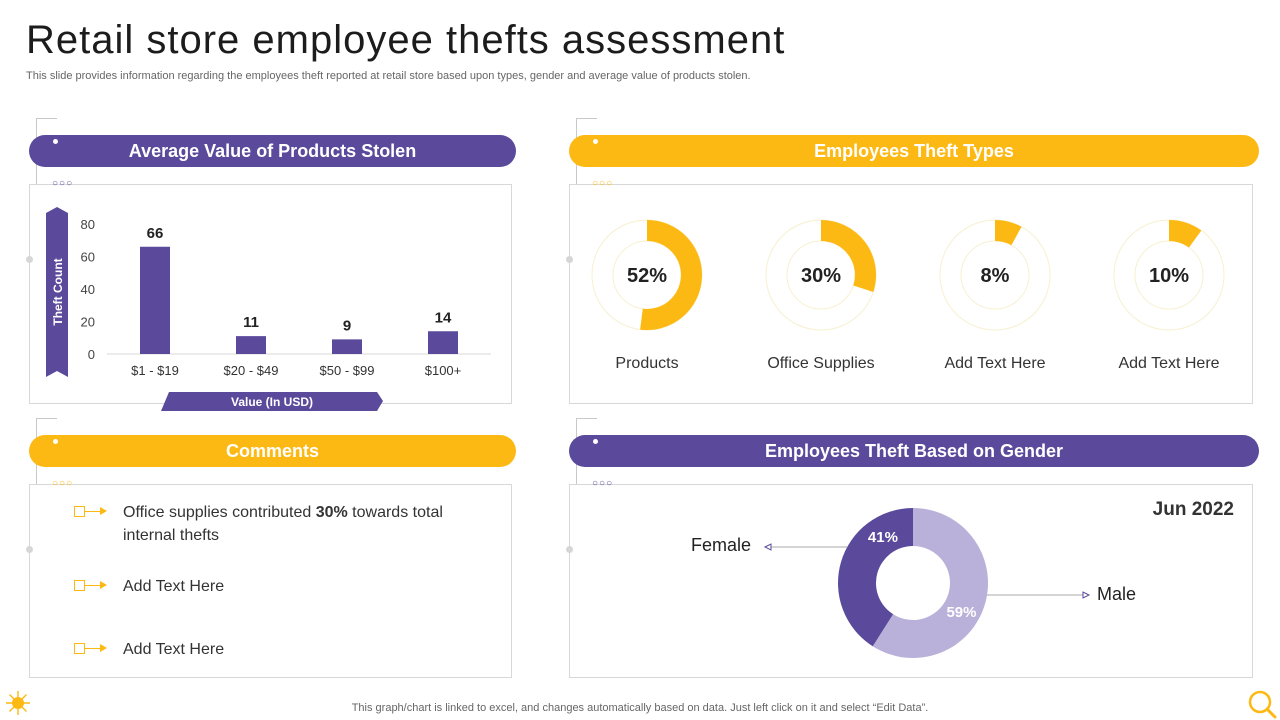 This screenshot has height=720, width=1280. I want to click on avg-value-header: Average Value of Products Stolen, so click(272, 151).